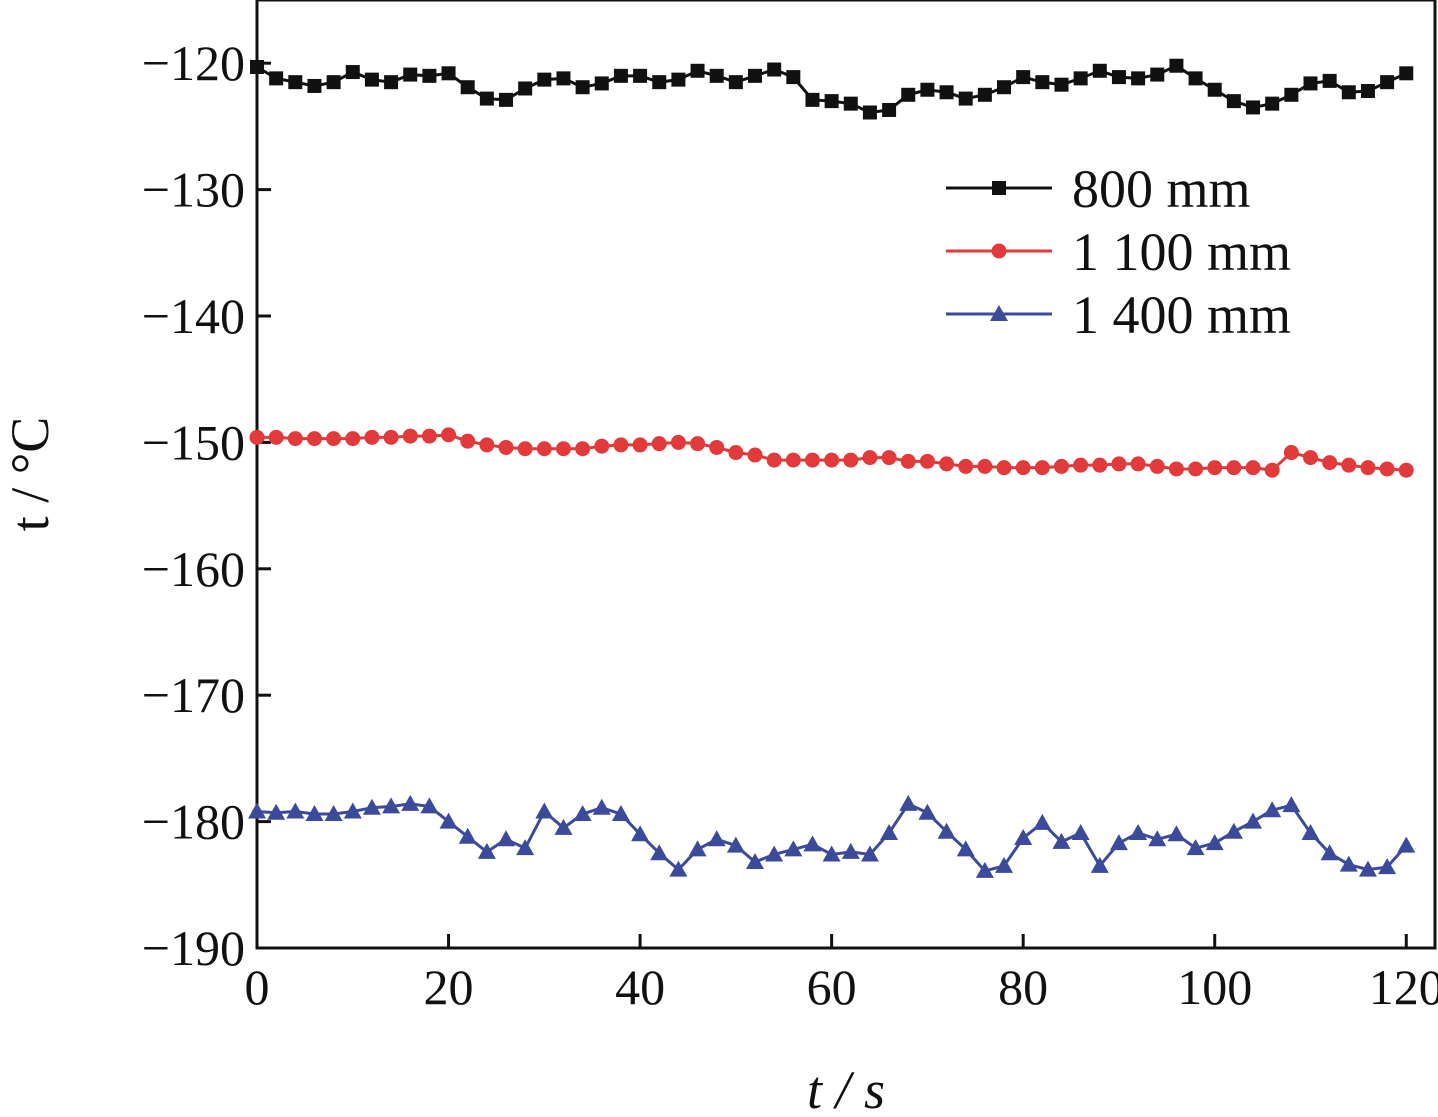 This screenshot has height=1117, width=1438. Describe the element at coordinates (846, 1088) in the screenshot. I see `x-axis-title: t / s` at that location.